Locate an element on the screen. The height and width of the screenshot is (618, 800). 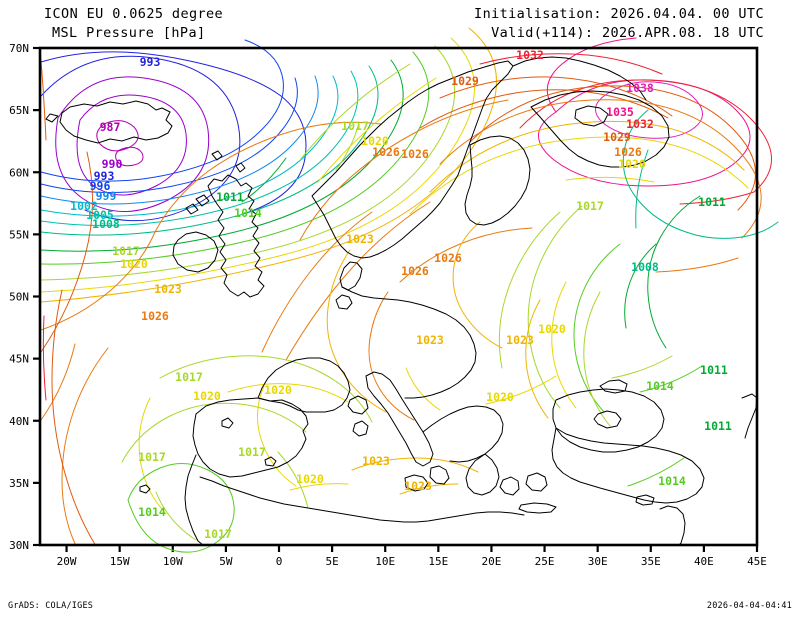
x-tick-label: 10E is located at coordinates (385, 561).